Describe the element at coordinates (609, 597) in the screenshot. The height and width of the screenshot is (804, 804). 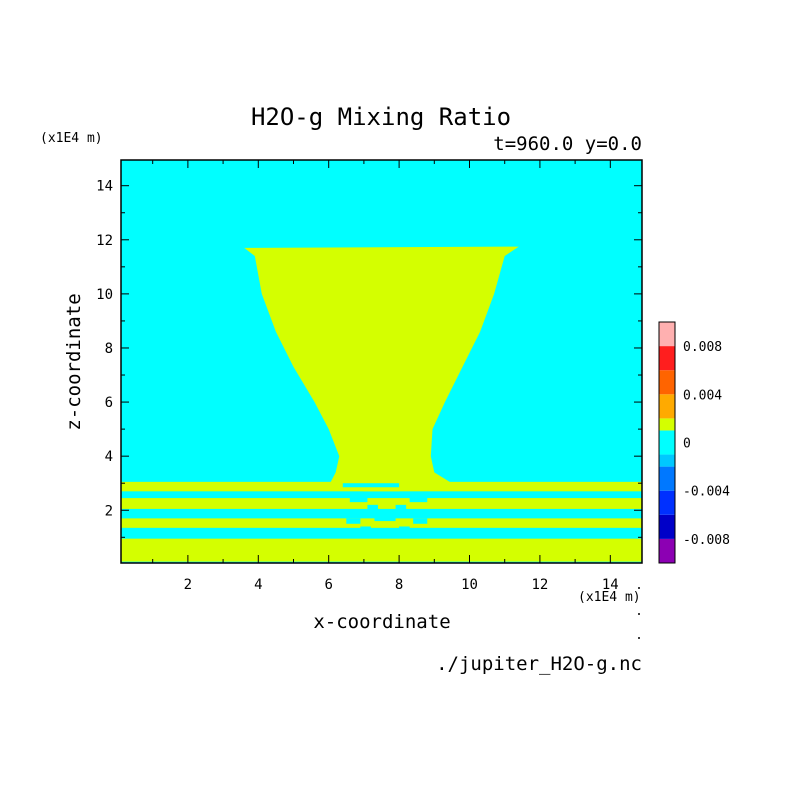
I see `x-axis-unit: (x1E4 m)` at that location.